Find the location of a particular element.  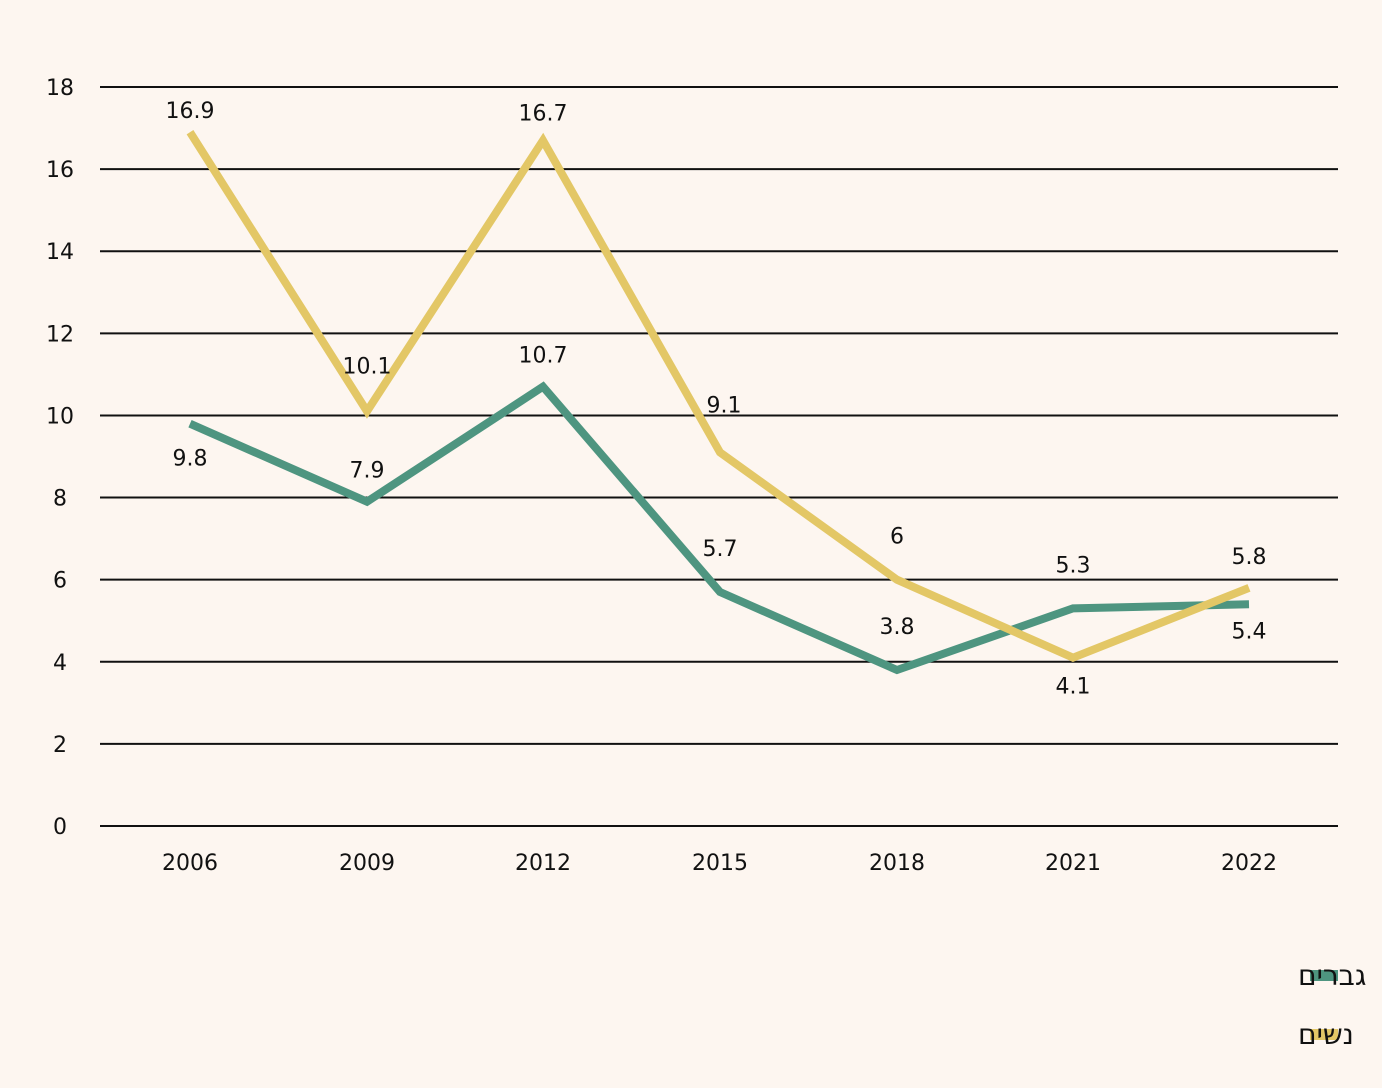

y-tick-label: 14 is located at coordinates (60, 252).